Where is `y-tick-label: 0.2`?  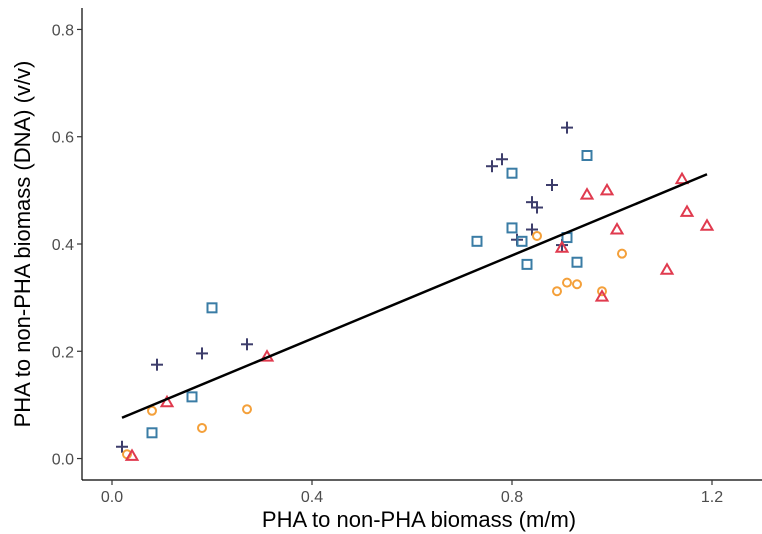 y-tick-label: 0.2 is located at coordinates (63, 352).